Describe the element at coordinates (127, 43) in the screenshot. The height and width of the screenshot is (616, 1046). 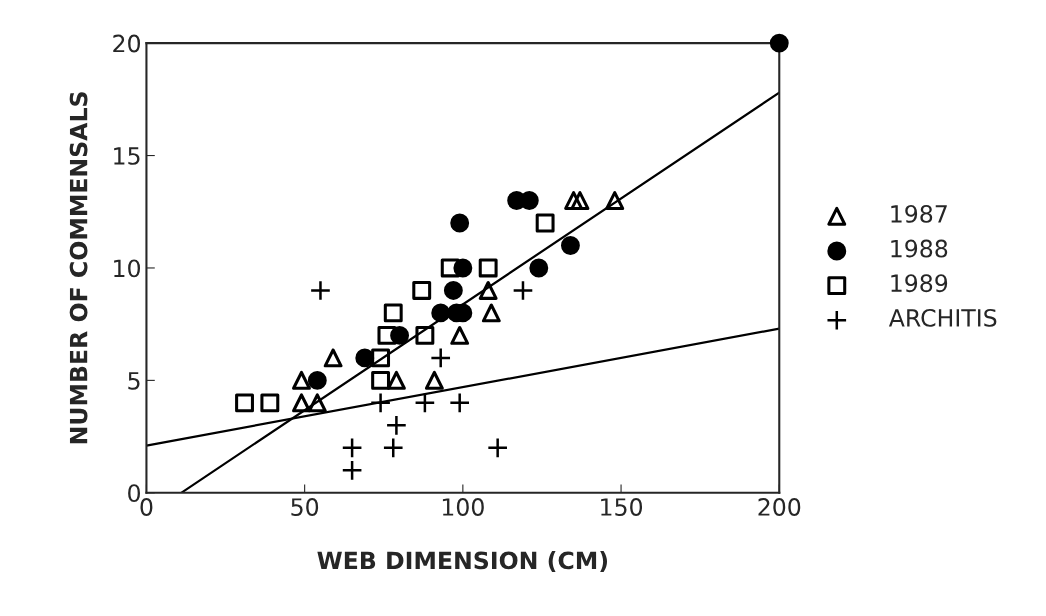
I see `y-tick-label: 20` at that location.